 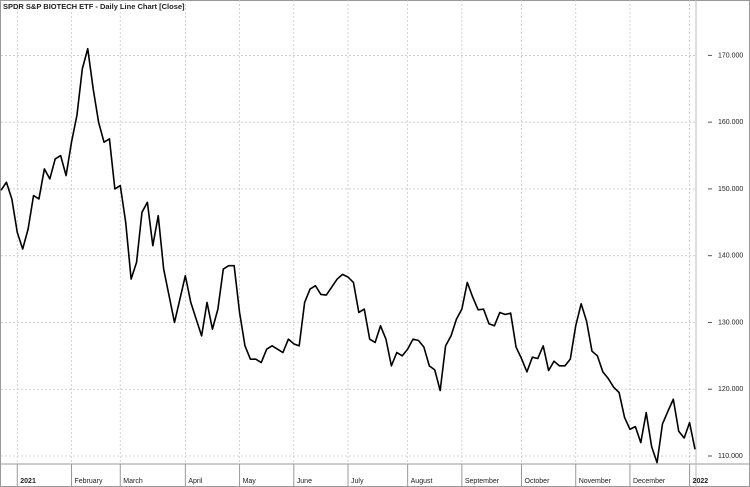 What do you see at coordinates (701, 481) in the screenshot?
I see `x-tick-label: 2022` at bounding box center [701, 481].